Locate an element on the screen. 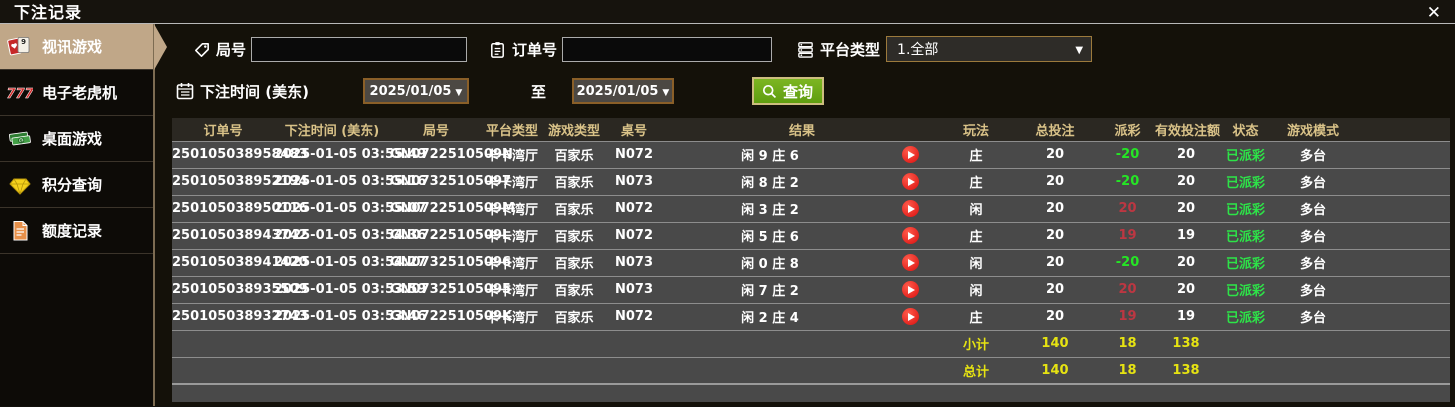 The width and height of the screenshot is (1455, 407). sidebar-item-4: 额度记录 is located at coordinates (76, 231).